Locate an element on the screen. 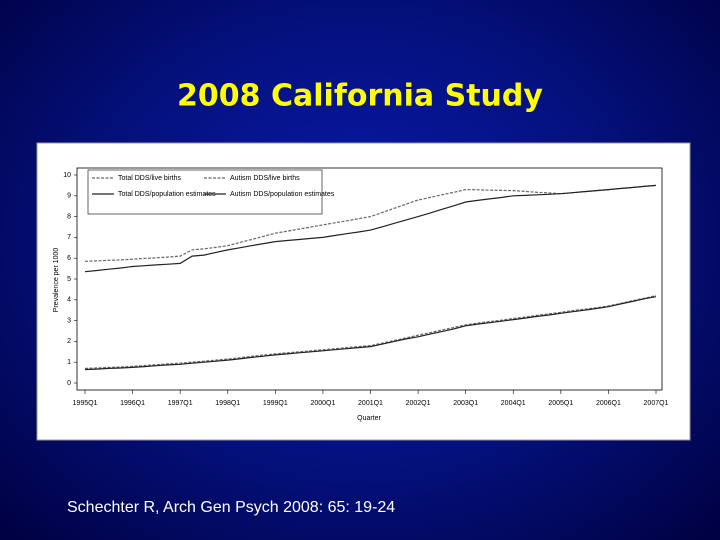 The height and width of the screenshot is (540, 720). x-tick-label: 2003Q1 is located at coordinates (465, 403).